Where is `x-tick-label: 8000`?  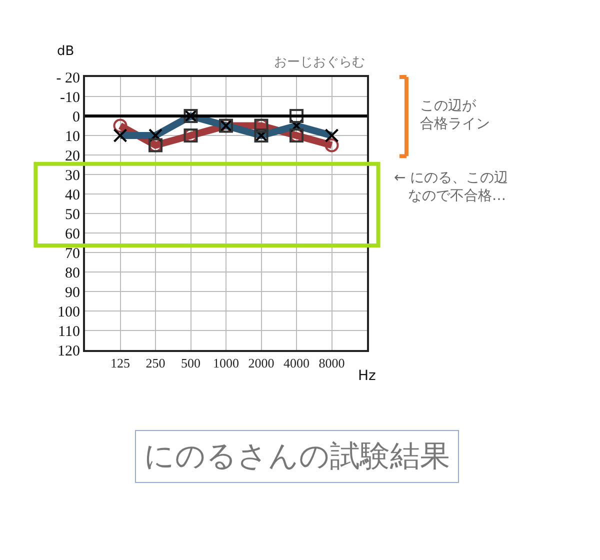
x-tick-label: 8000 is located at coordinates (331, 363).